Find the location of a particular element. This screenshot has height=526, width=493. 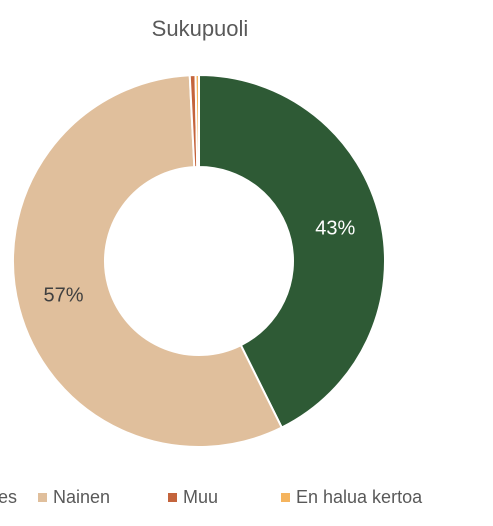

legend-label: En halua kertoa is located at coordinates (359, 497).